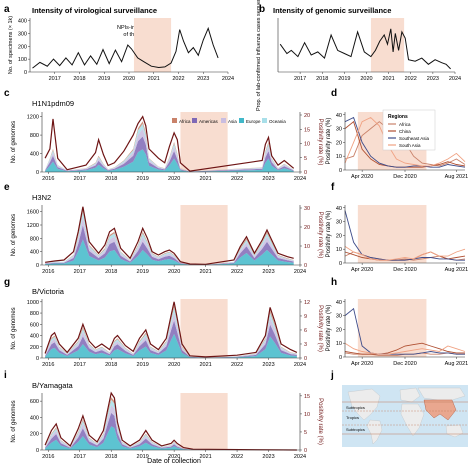 Image resolution: width=474 pixels, height=466 pixels. What do you see at coordinates (262, 9) in the screenshot?
I see `panel-letter-b: b` at bounding box center [262, 9].